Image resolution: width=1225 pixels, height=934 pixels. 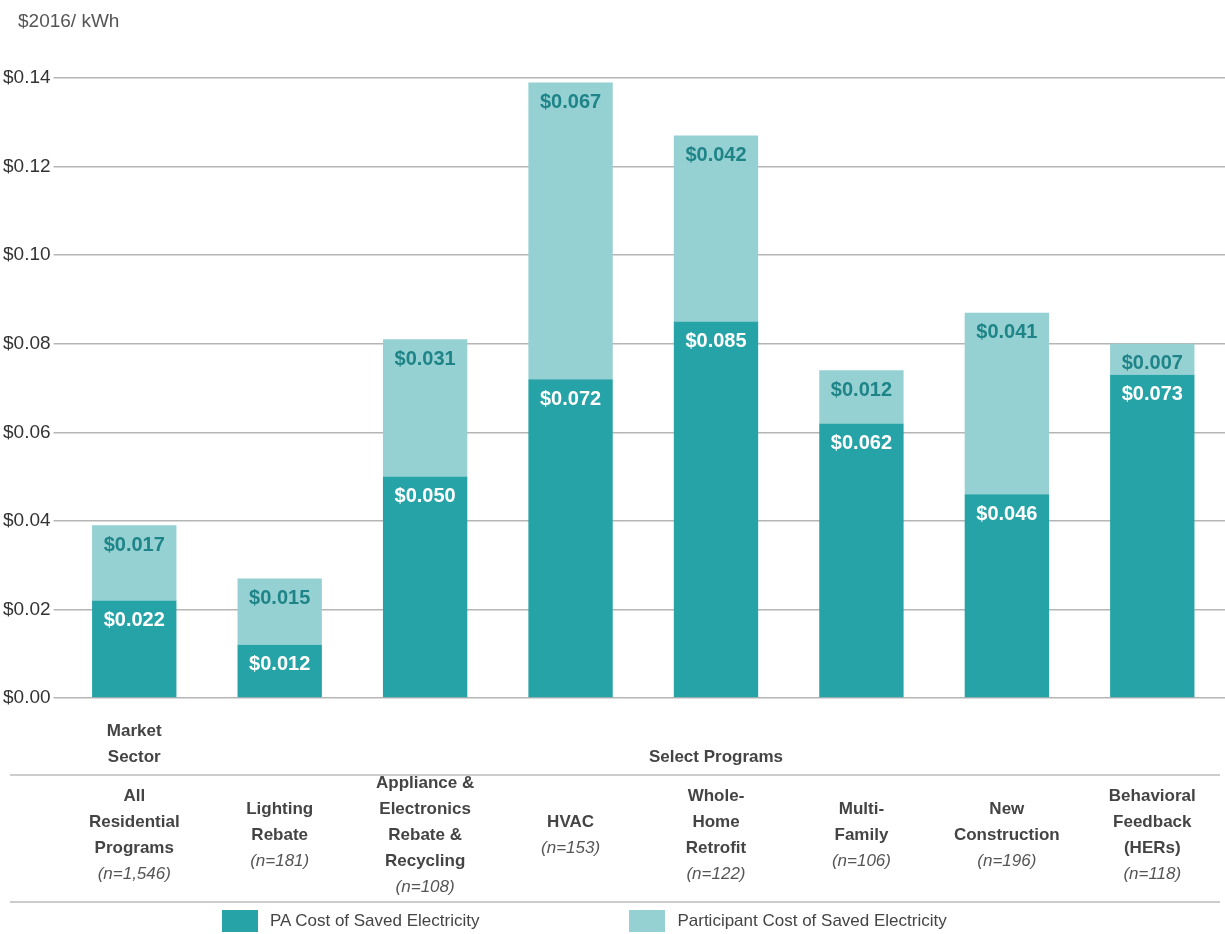 What do you see at coordinates (27, 342) in the screenshot?
I see `y-tick-label: $0.08` at bounding box center [27, 342].